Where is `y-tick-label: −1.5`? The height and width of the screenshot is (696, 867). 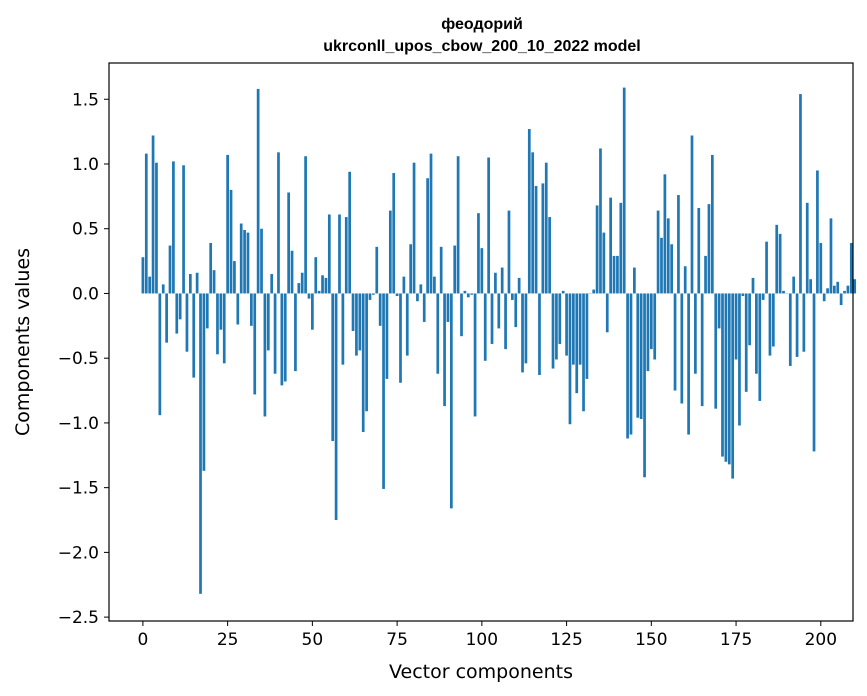 y-tick-label: −1.5 is located at coordinates (78, 489).